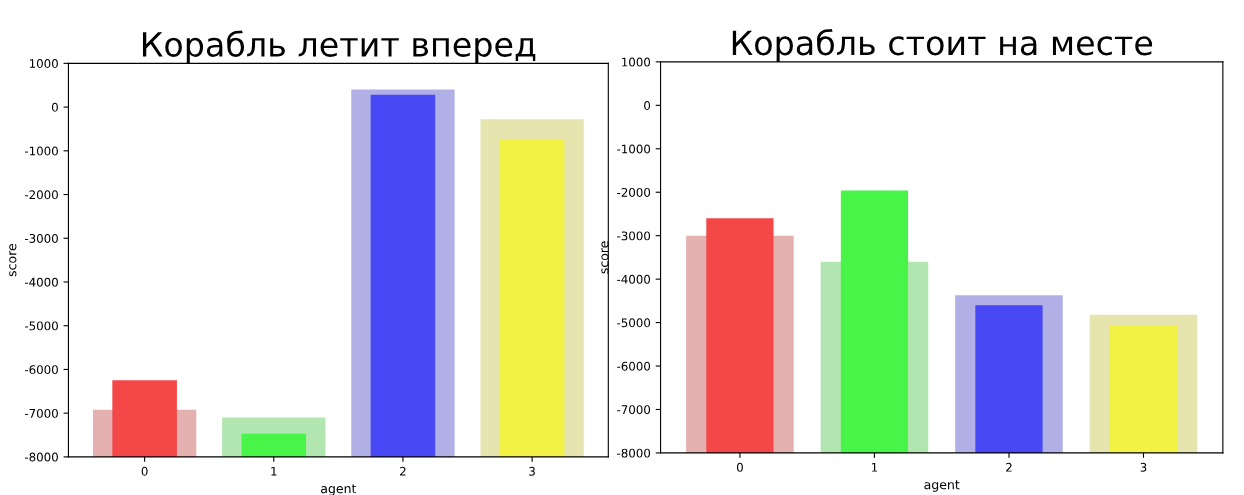 The height and width of the screenshot is (495, 1244). I want to click on chart-title: Корабль стоит на месте, so click(942, 45).